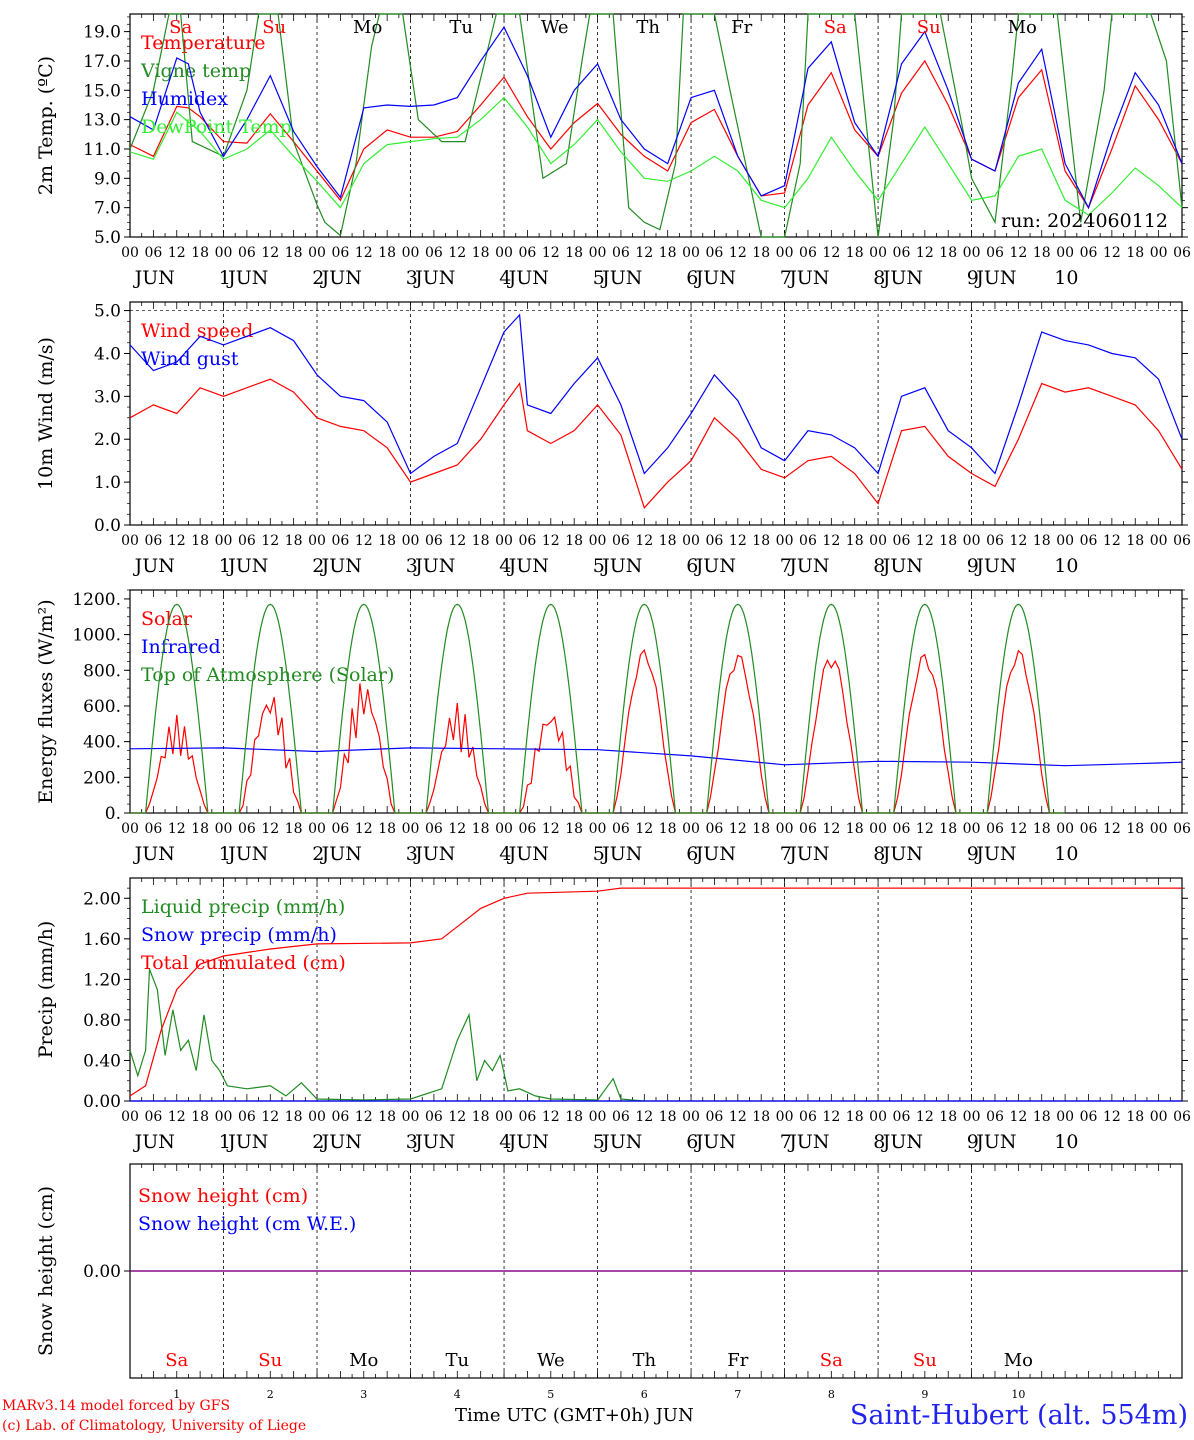 This screenshot has width=1194, height=1440. Describe the element at coordinates (180, 27) in the screenshot. I see `weekday-label: Sa` at that location.